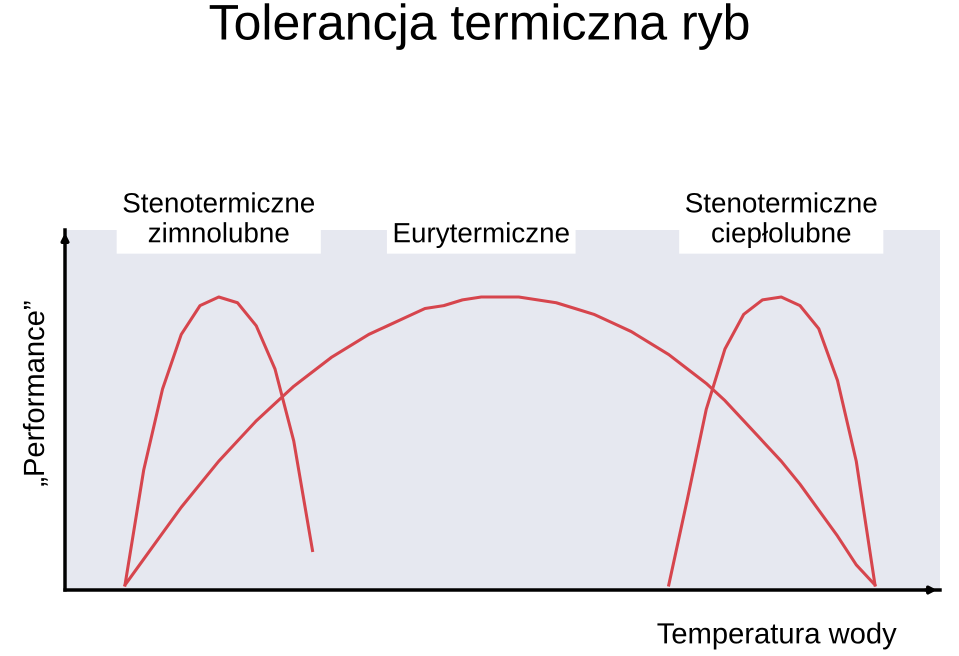 This screenshot has height=656, width=959. What do you see at coordinates (777, 636) in the screenshot?
I see `x-axis-title: Temperatura wody` at bounding box center [777, 636].